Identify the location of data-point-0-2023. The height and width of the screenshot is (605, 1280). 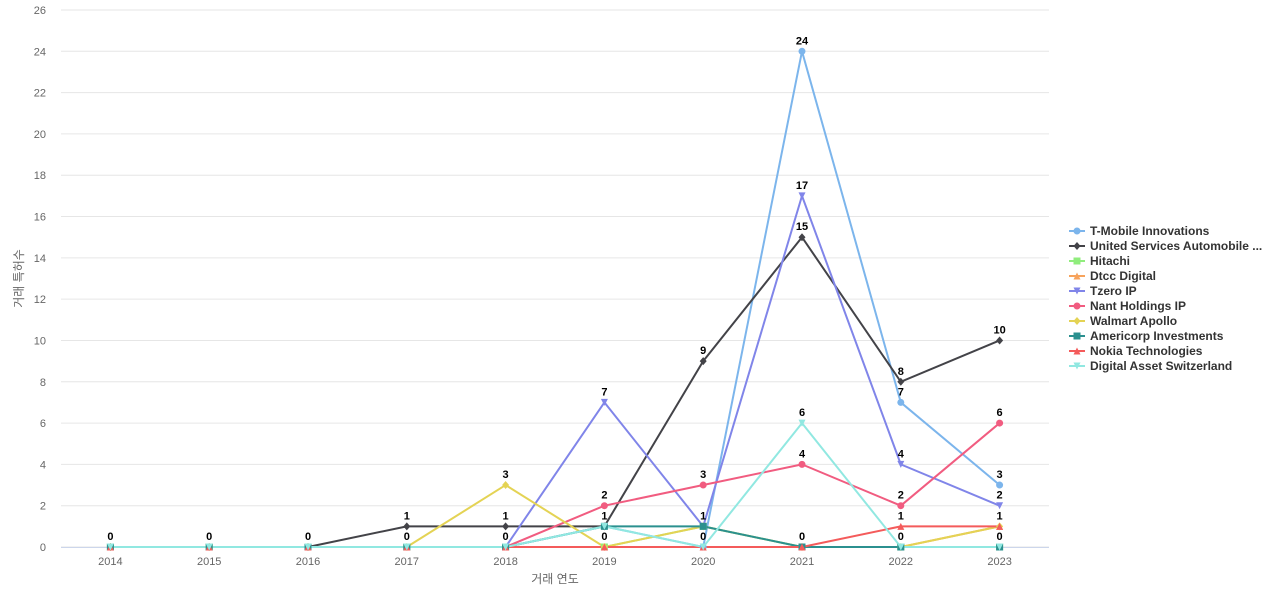
(1000, 485).